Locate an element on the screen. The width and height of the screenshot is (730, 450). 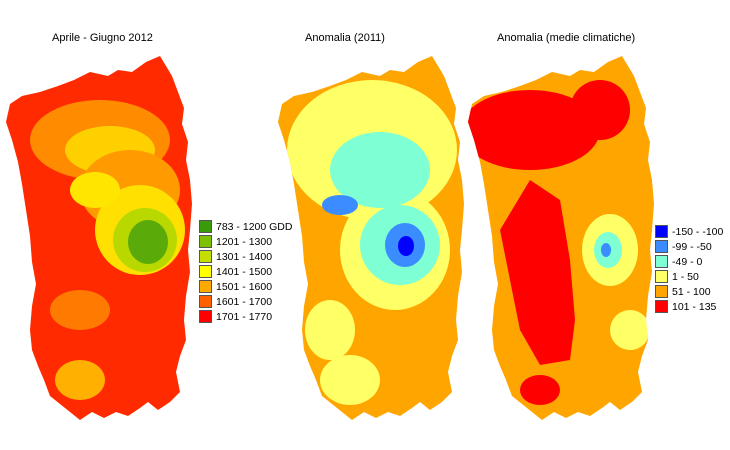
zone-blue is located at coordinates (606, 250).